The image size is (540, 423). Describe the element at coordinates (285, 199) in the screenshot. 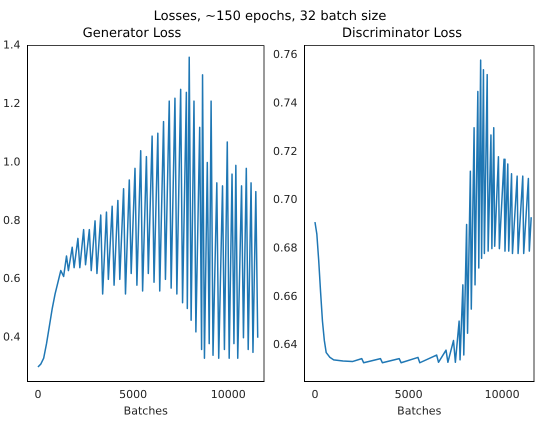

I see `y-tick-label: 0.70` at that location.